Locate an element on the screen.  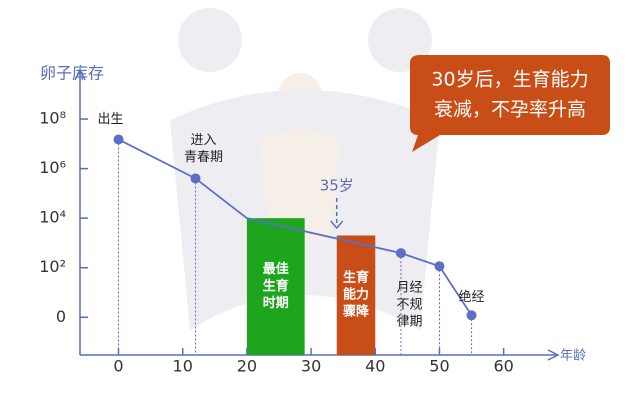
y-tick-label: 10⁸ is located at coordinates (52, 118).